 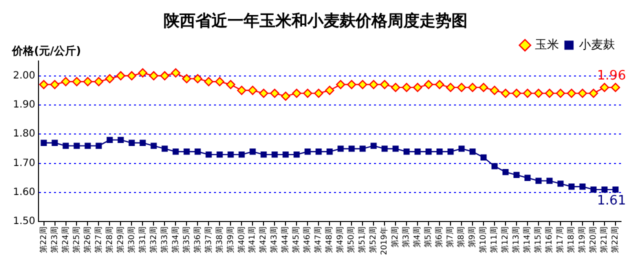 I want to click on x-tick-label: 第28周, so click(x=109, y=239).